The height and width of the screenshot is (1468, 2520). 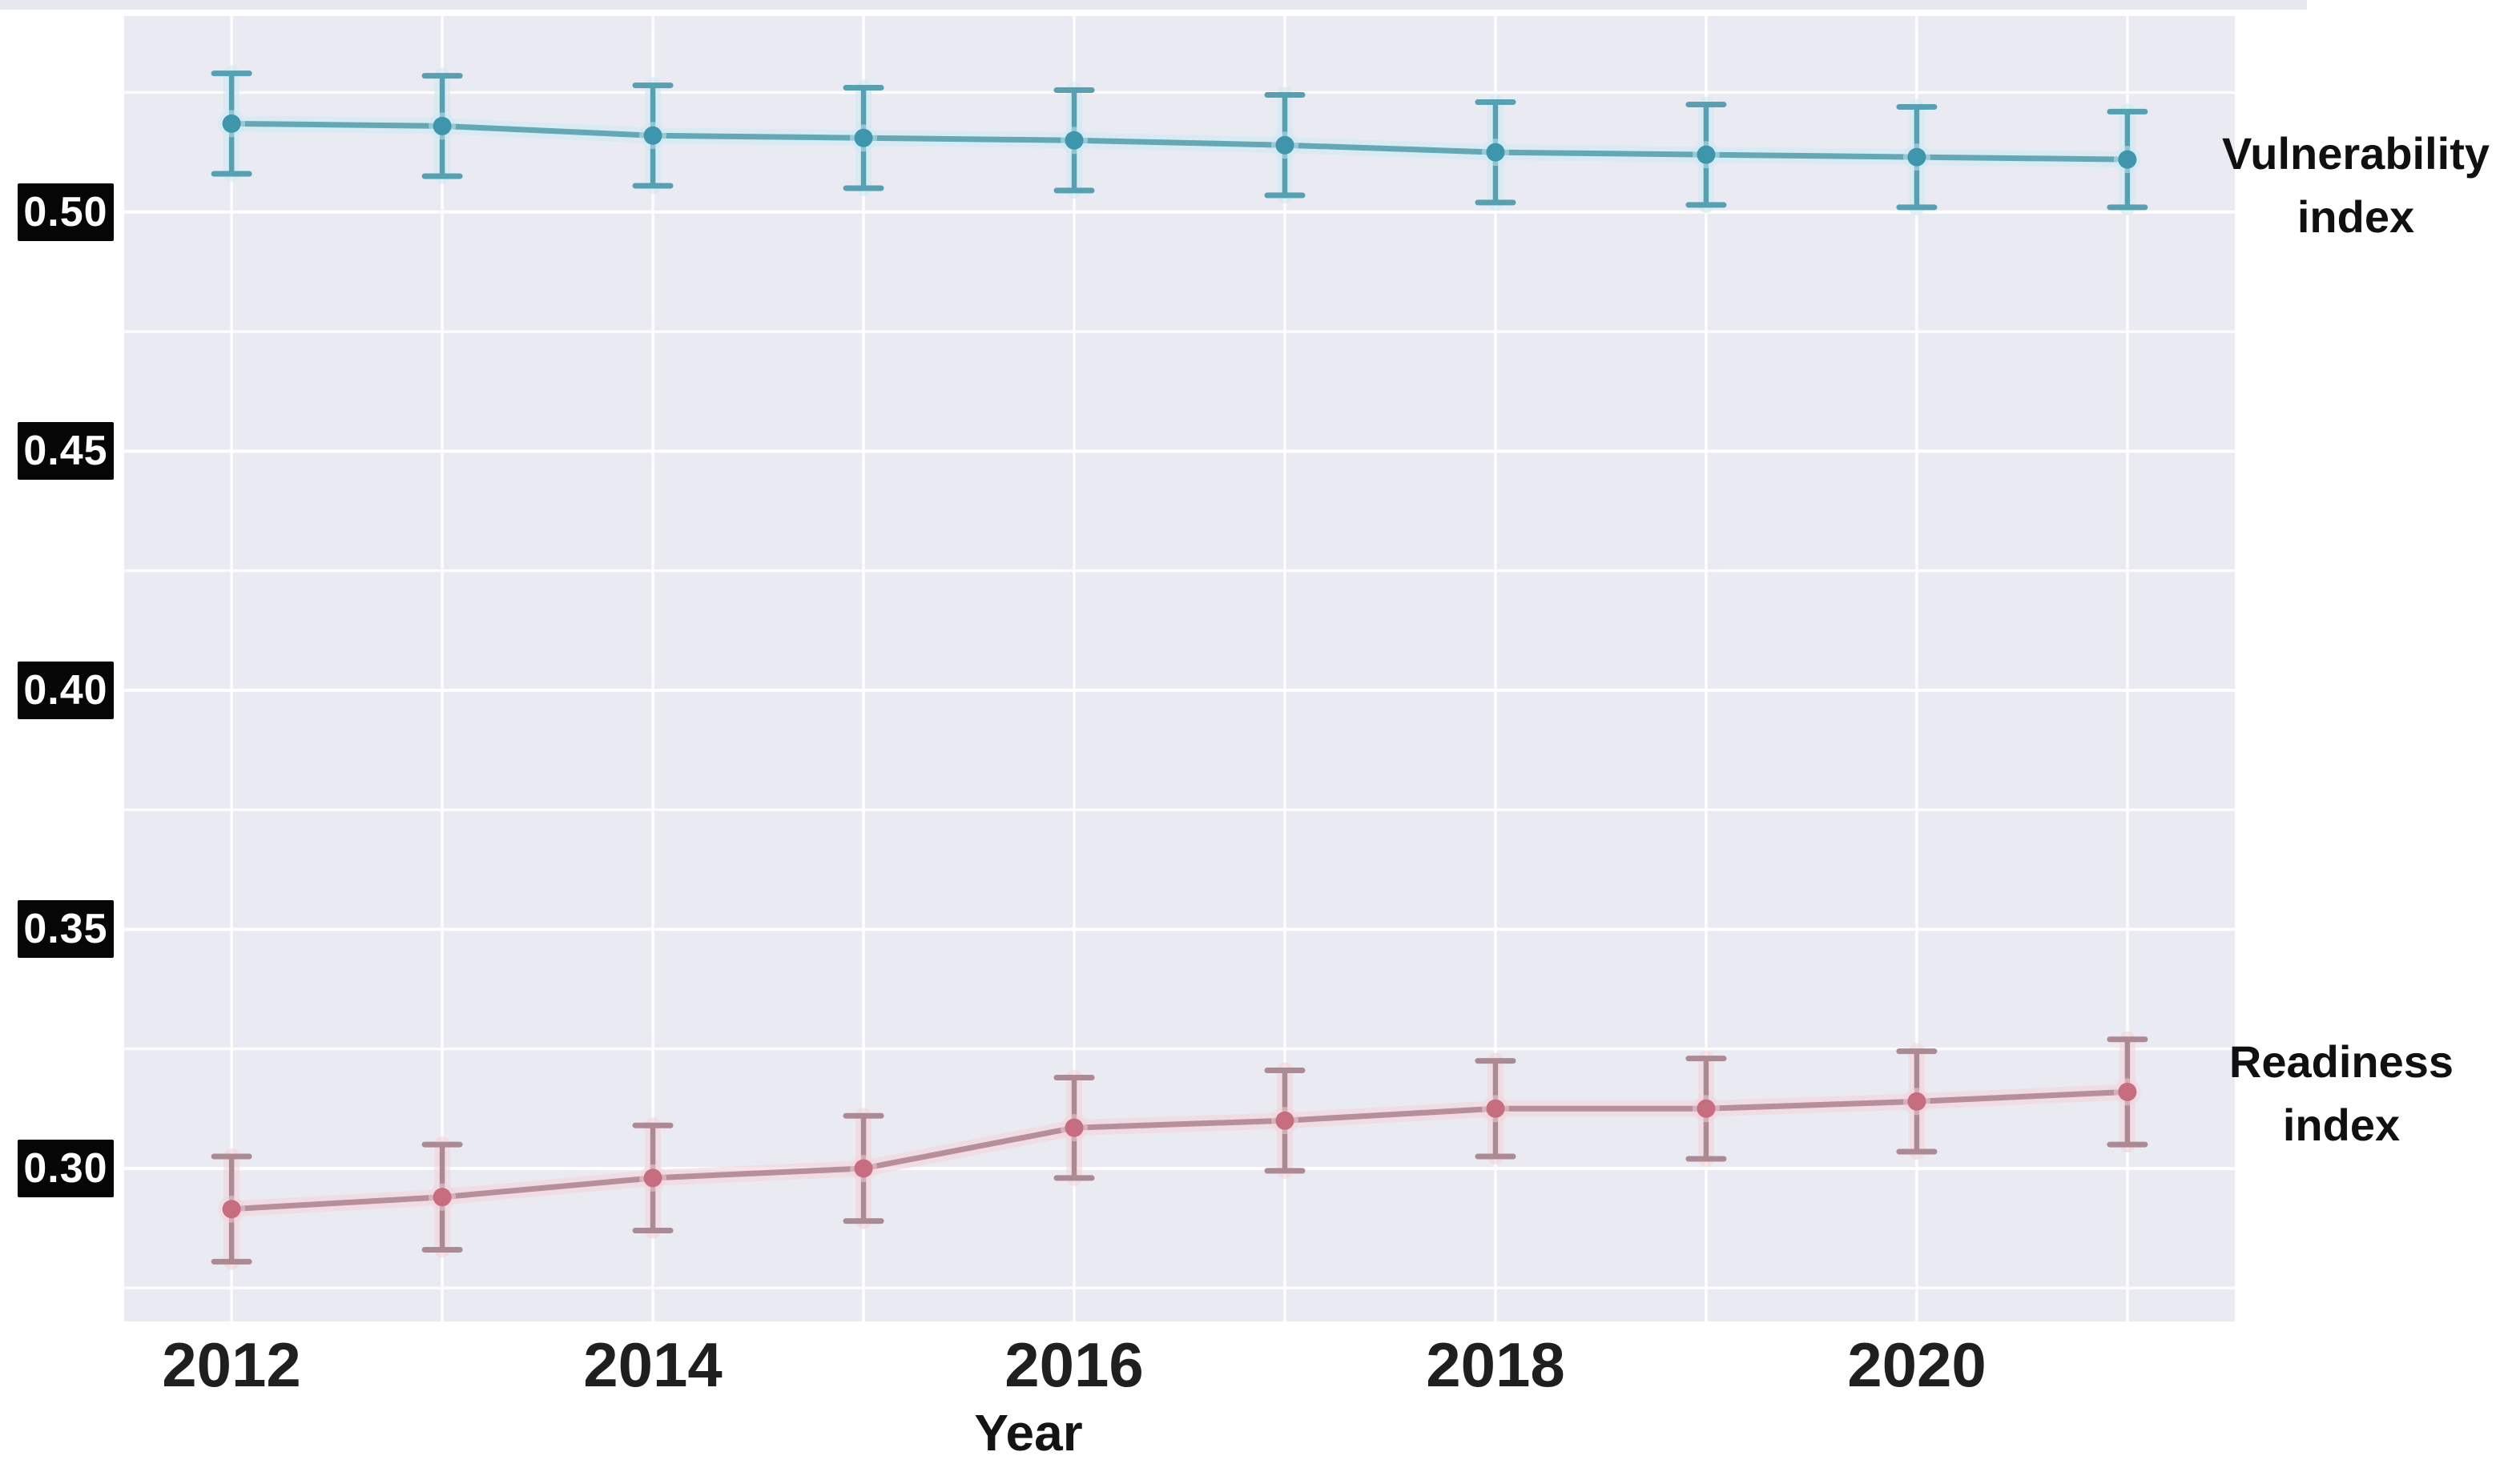 What do you see at coordinates (653, 1364) in the screenshot?
I see `x-tick-label: 2014` at bounding box center [653, 1364].